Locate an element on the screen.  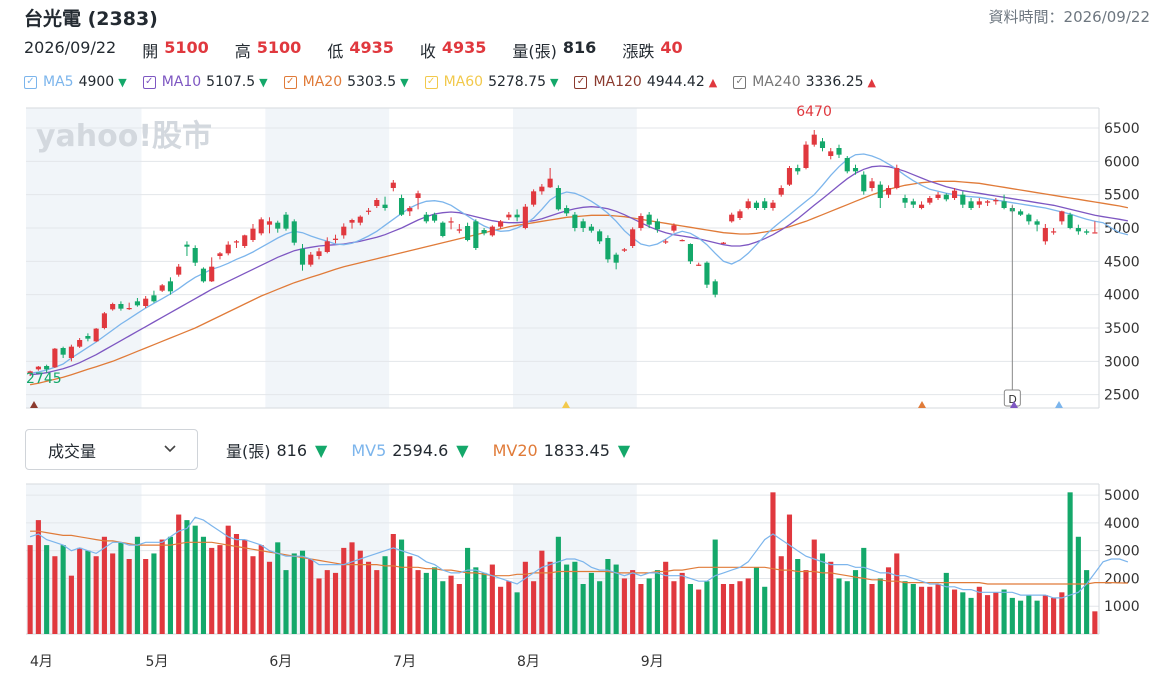
volume-tick-label: 5000 is located at coordinates (1122, 496).